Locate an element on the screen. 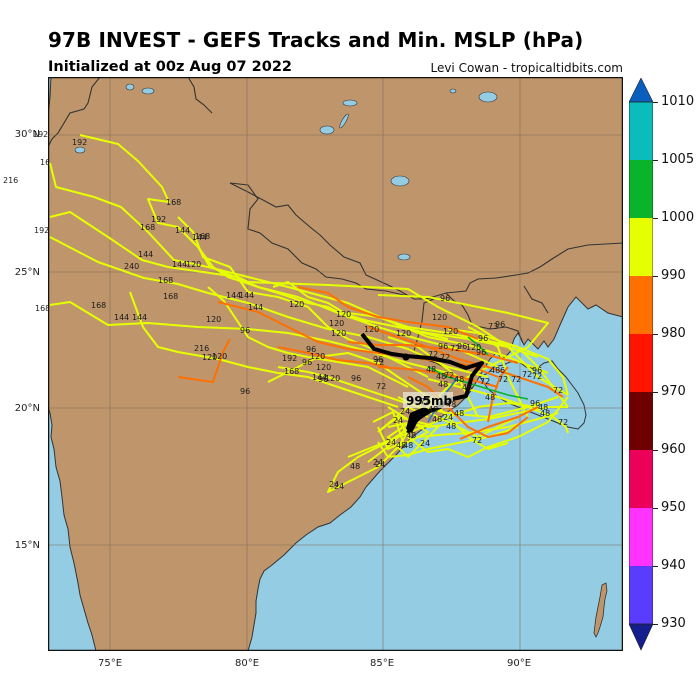 This screenshot has height=700, width=700. pressure-annotation: 995mb is located at coordinates (429, 401).